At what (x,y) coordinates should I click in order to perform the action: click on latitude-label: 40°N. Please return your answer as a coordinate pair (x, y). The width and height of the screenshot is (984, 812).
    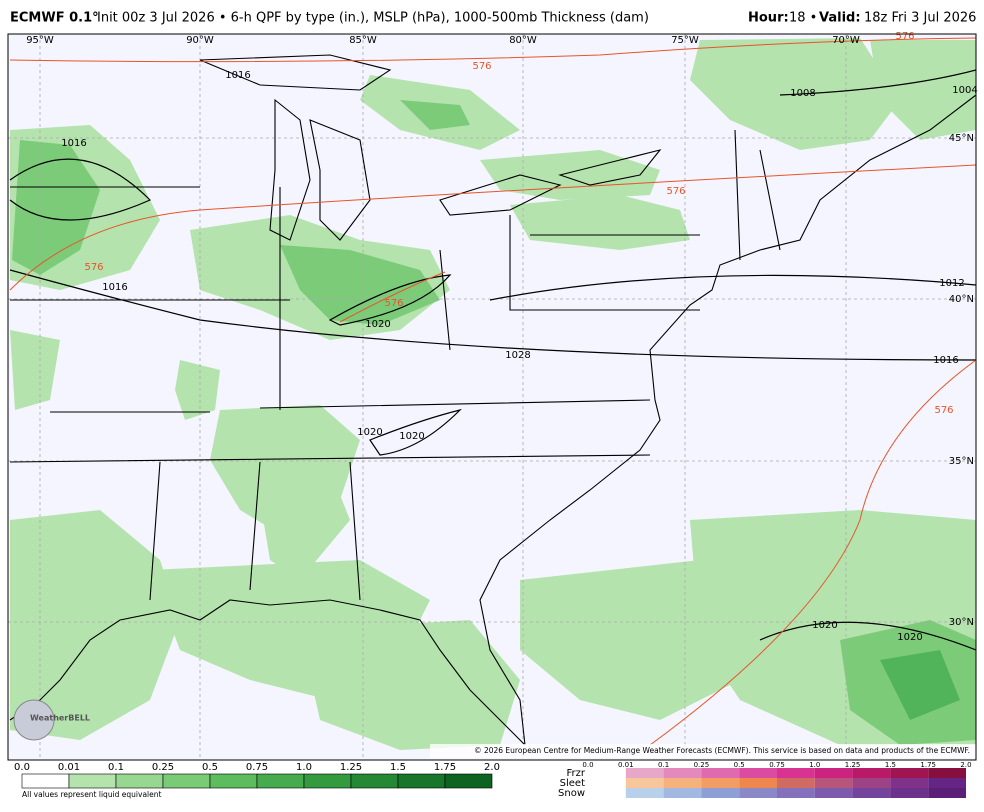
    Looking at the image, I should click on (961, 299).